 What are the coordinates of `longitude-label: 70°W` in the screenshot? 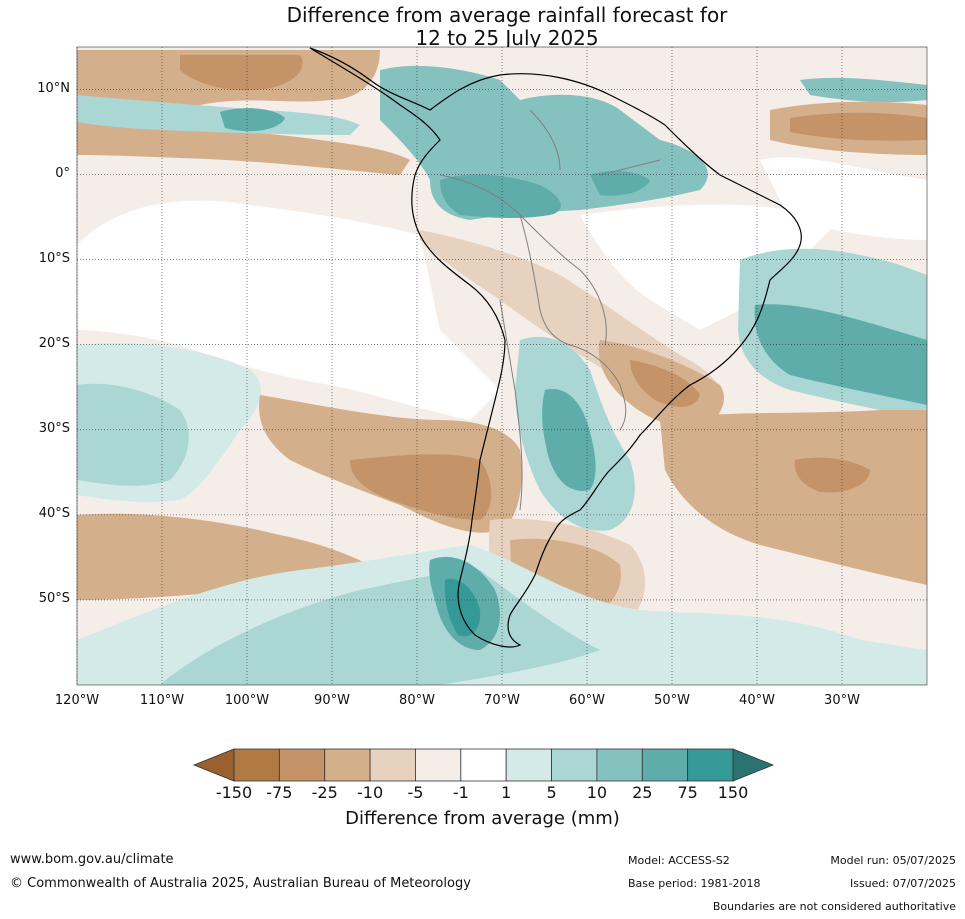 It's located at (502, 700).